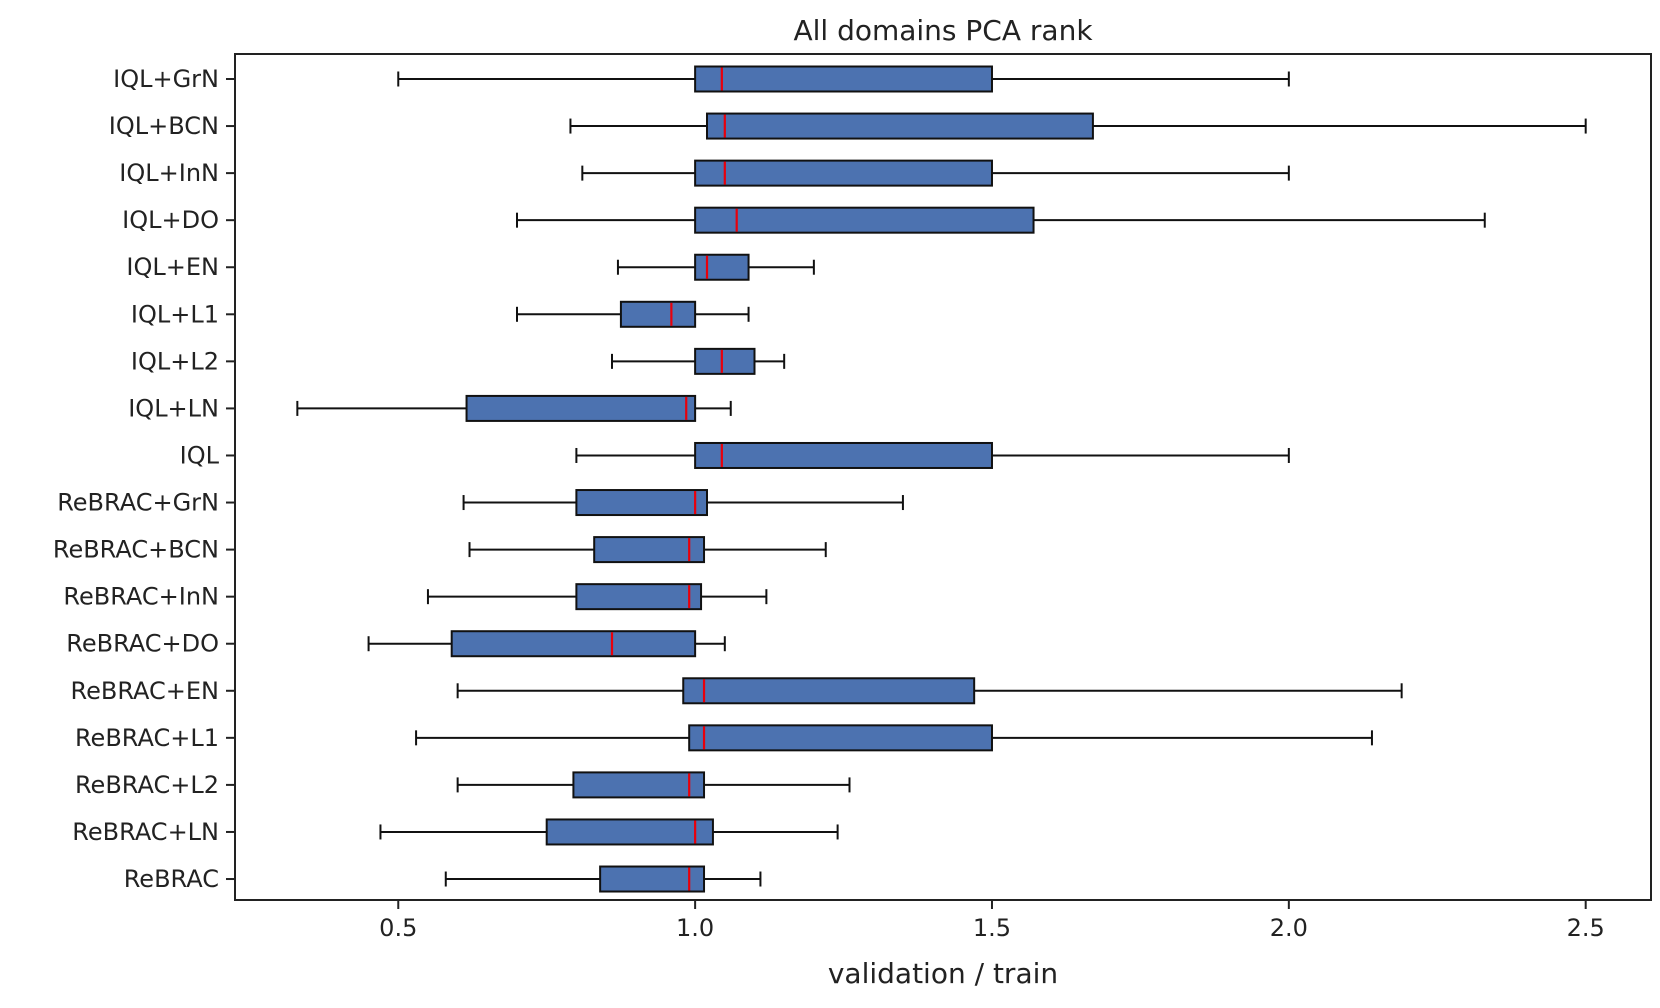  What do you see at coordinates (172, 267) in the screenshot?
I see `category-label: IQL+EN` at bounding box center [172, 267].